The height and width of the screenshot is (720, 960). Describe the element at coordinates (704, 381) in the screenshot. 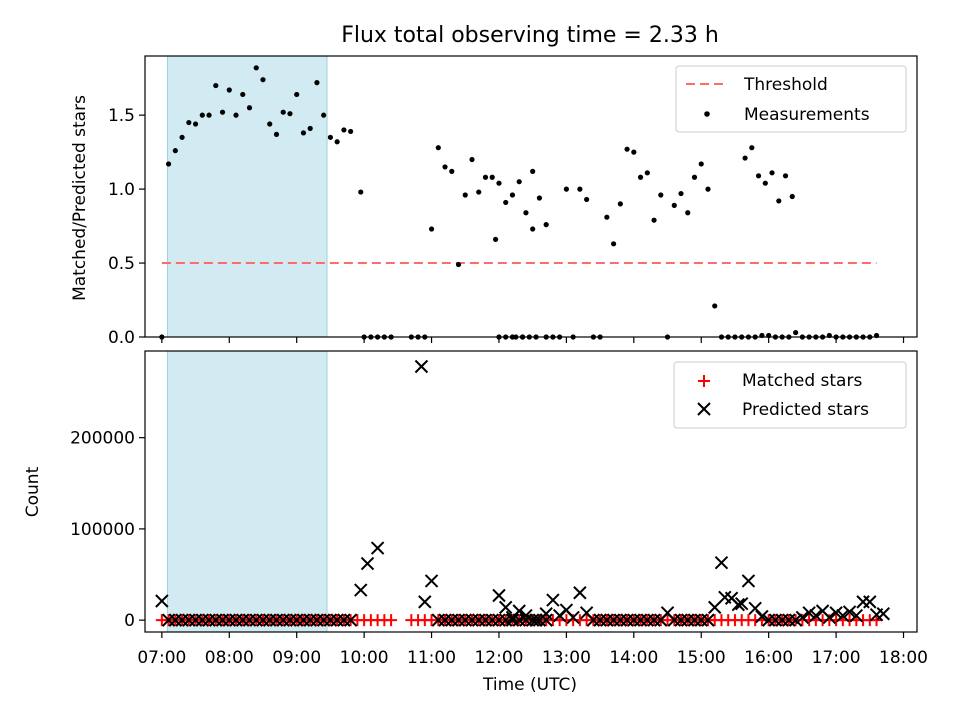

I see `legend-matched-swatch` at that location.